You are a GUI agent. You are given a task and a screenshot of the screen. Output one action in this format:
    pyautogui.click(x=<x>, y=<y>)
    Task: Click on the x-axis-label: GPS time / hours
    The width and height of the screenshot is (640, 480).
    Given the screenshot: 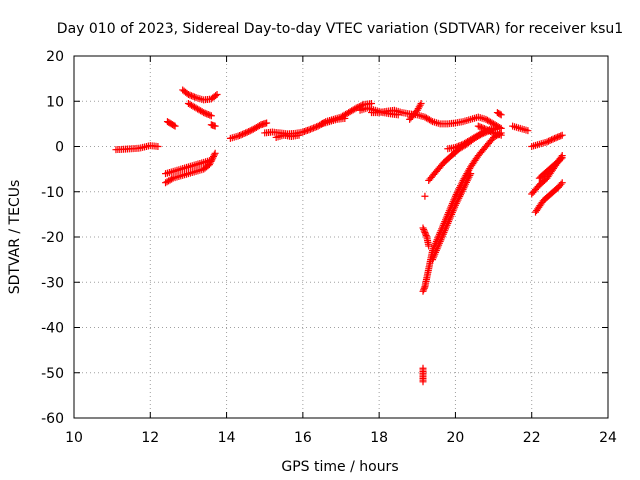 What is the action you would take?
    pyautogui.click(x=339, y=467)
    